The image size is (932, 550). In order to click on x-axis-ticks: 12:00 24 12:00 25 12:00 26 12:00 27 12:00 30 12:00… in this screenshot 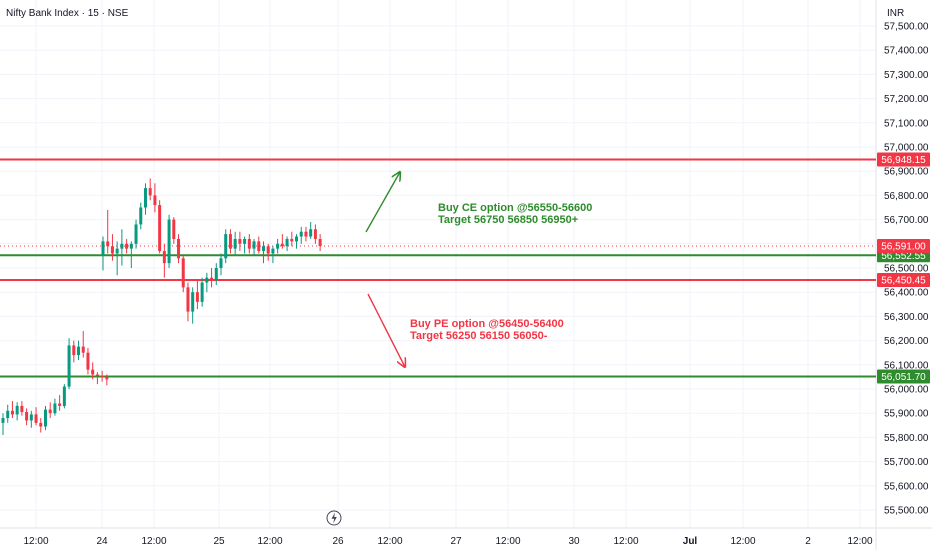, I will do `click(447, 541)`.